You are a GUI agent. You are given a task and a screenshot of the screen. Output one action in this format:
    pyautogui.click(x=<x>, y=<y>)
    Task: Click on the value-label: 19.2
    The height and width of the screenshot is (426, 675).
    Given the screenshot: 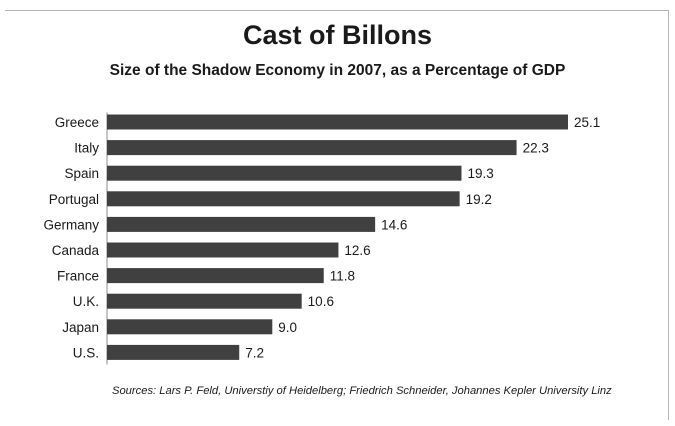 What is the action you would take?
    pyautogui.click(x=479, y=199)
    